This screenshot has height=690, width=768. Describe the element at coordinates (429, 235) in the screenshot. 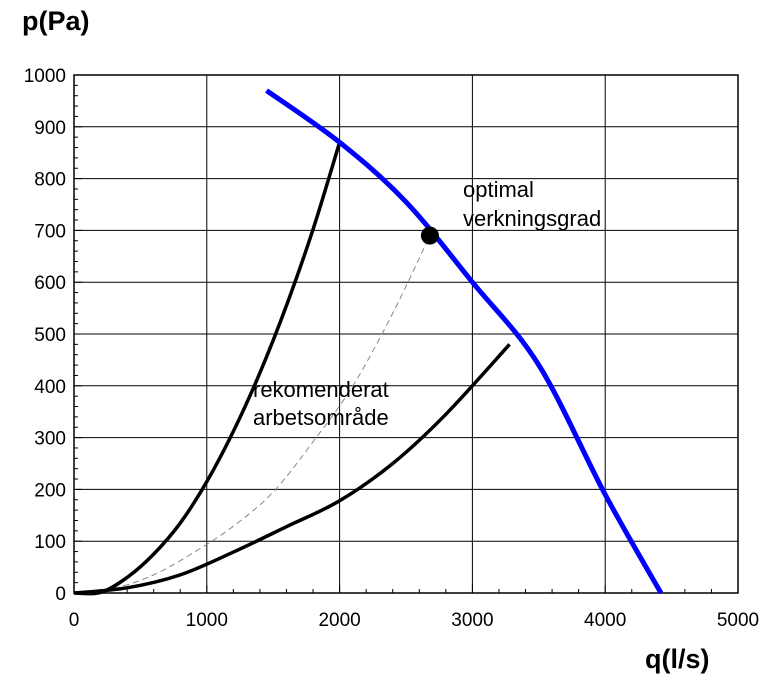

I see `optimal-point-marker` at that location.